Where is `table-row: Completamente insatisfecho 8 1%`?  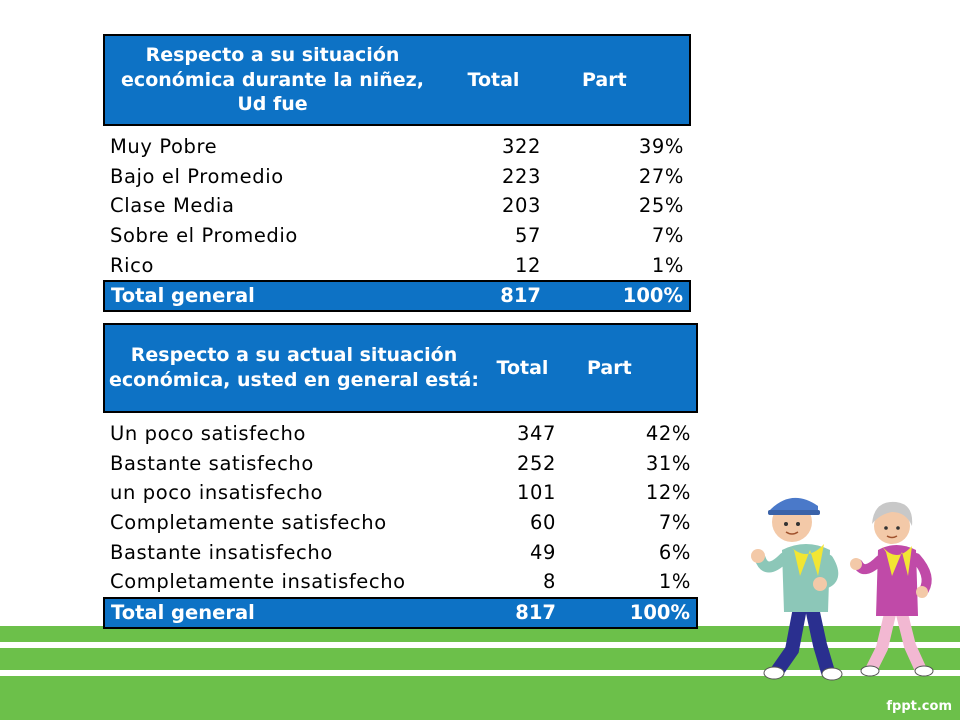
table-row: Completamente insatisfecho 8 1% is located at coordinates (400, 582).